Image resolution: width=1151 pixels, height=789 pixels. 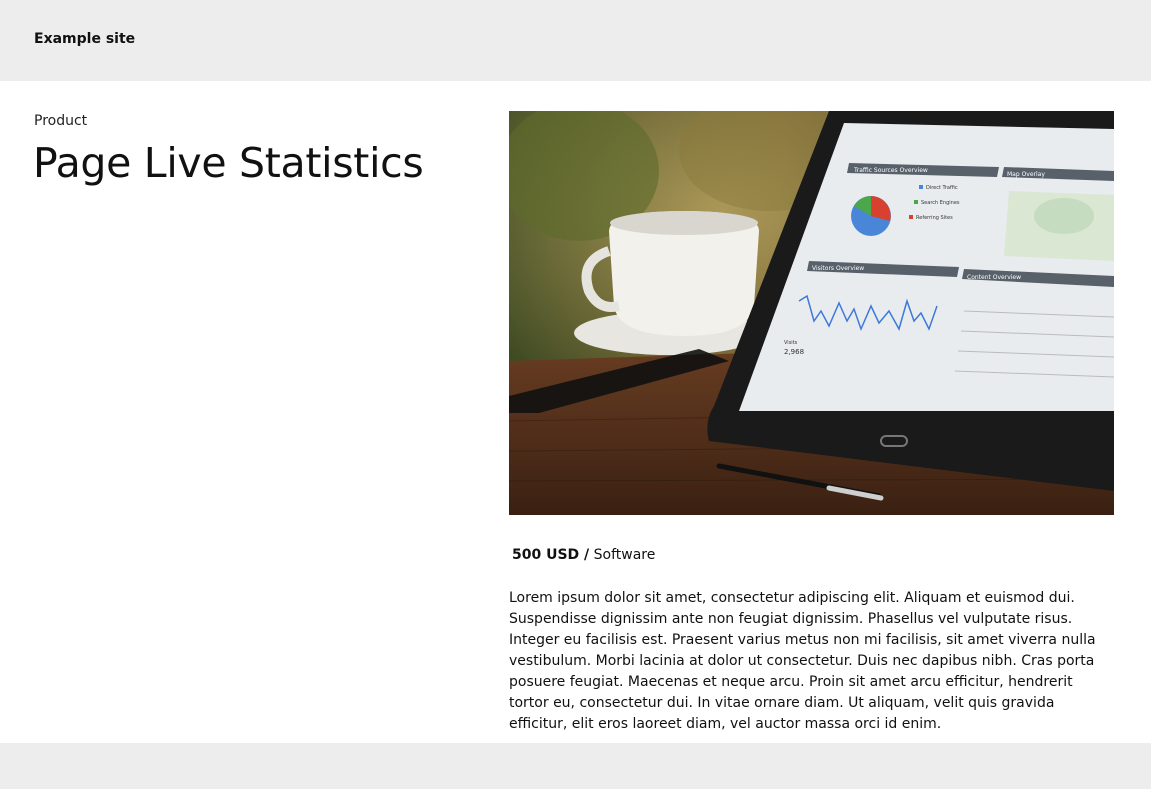 What do you see at coordinates (994, 277) in the screenshot?
I see `content-panel-title: Content Overview` at bounding box center [994, 277].